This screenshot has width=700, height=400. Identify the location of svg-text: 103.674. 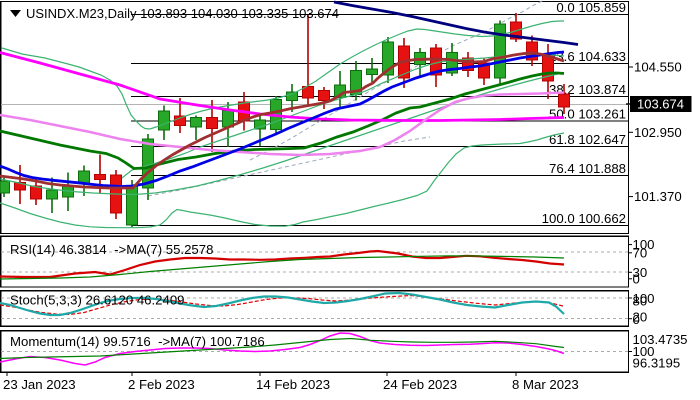
(660, 104).